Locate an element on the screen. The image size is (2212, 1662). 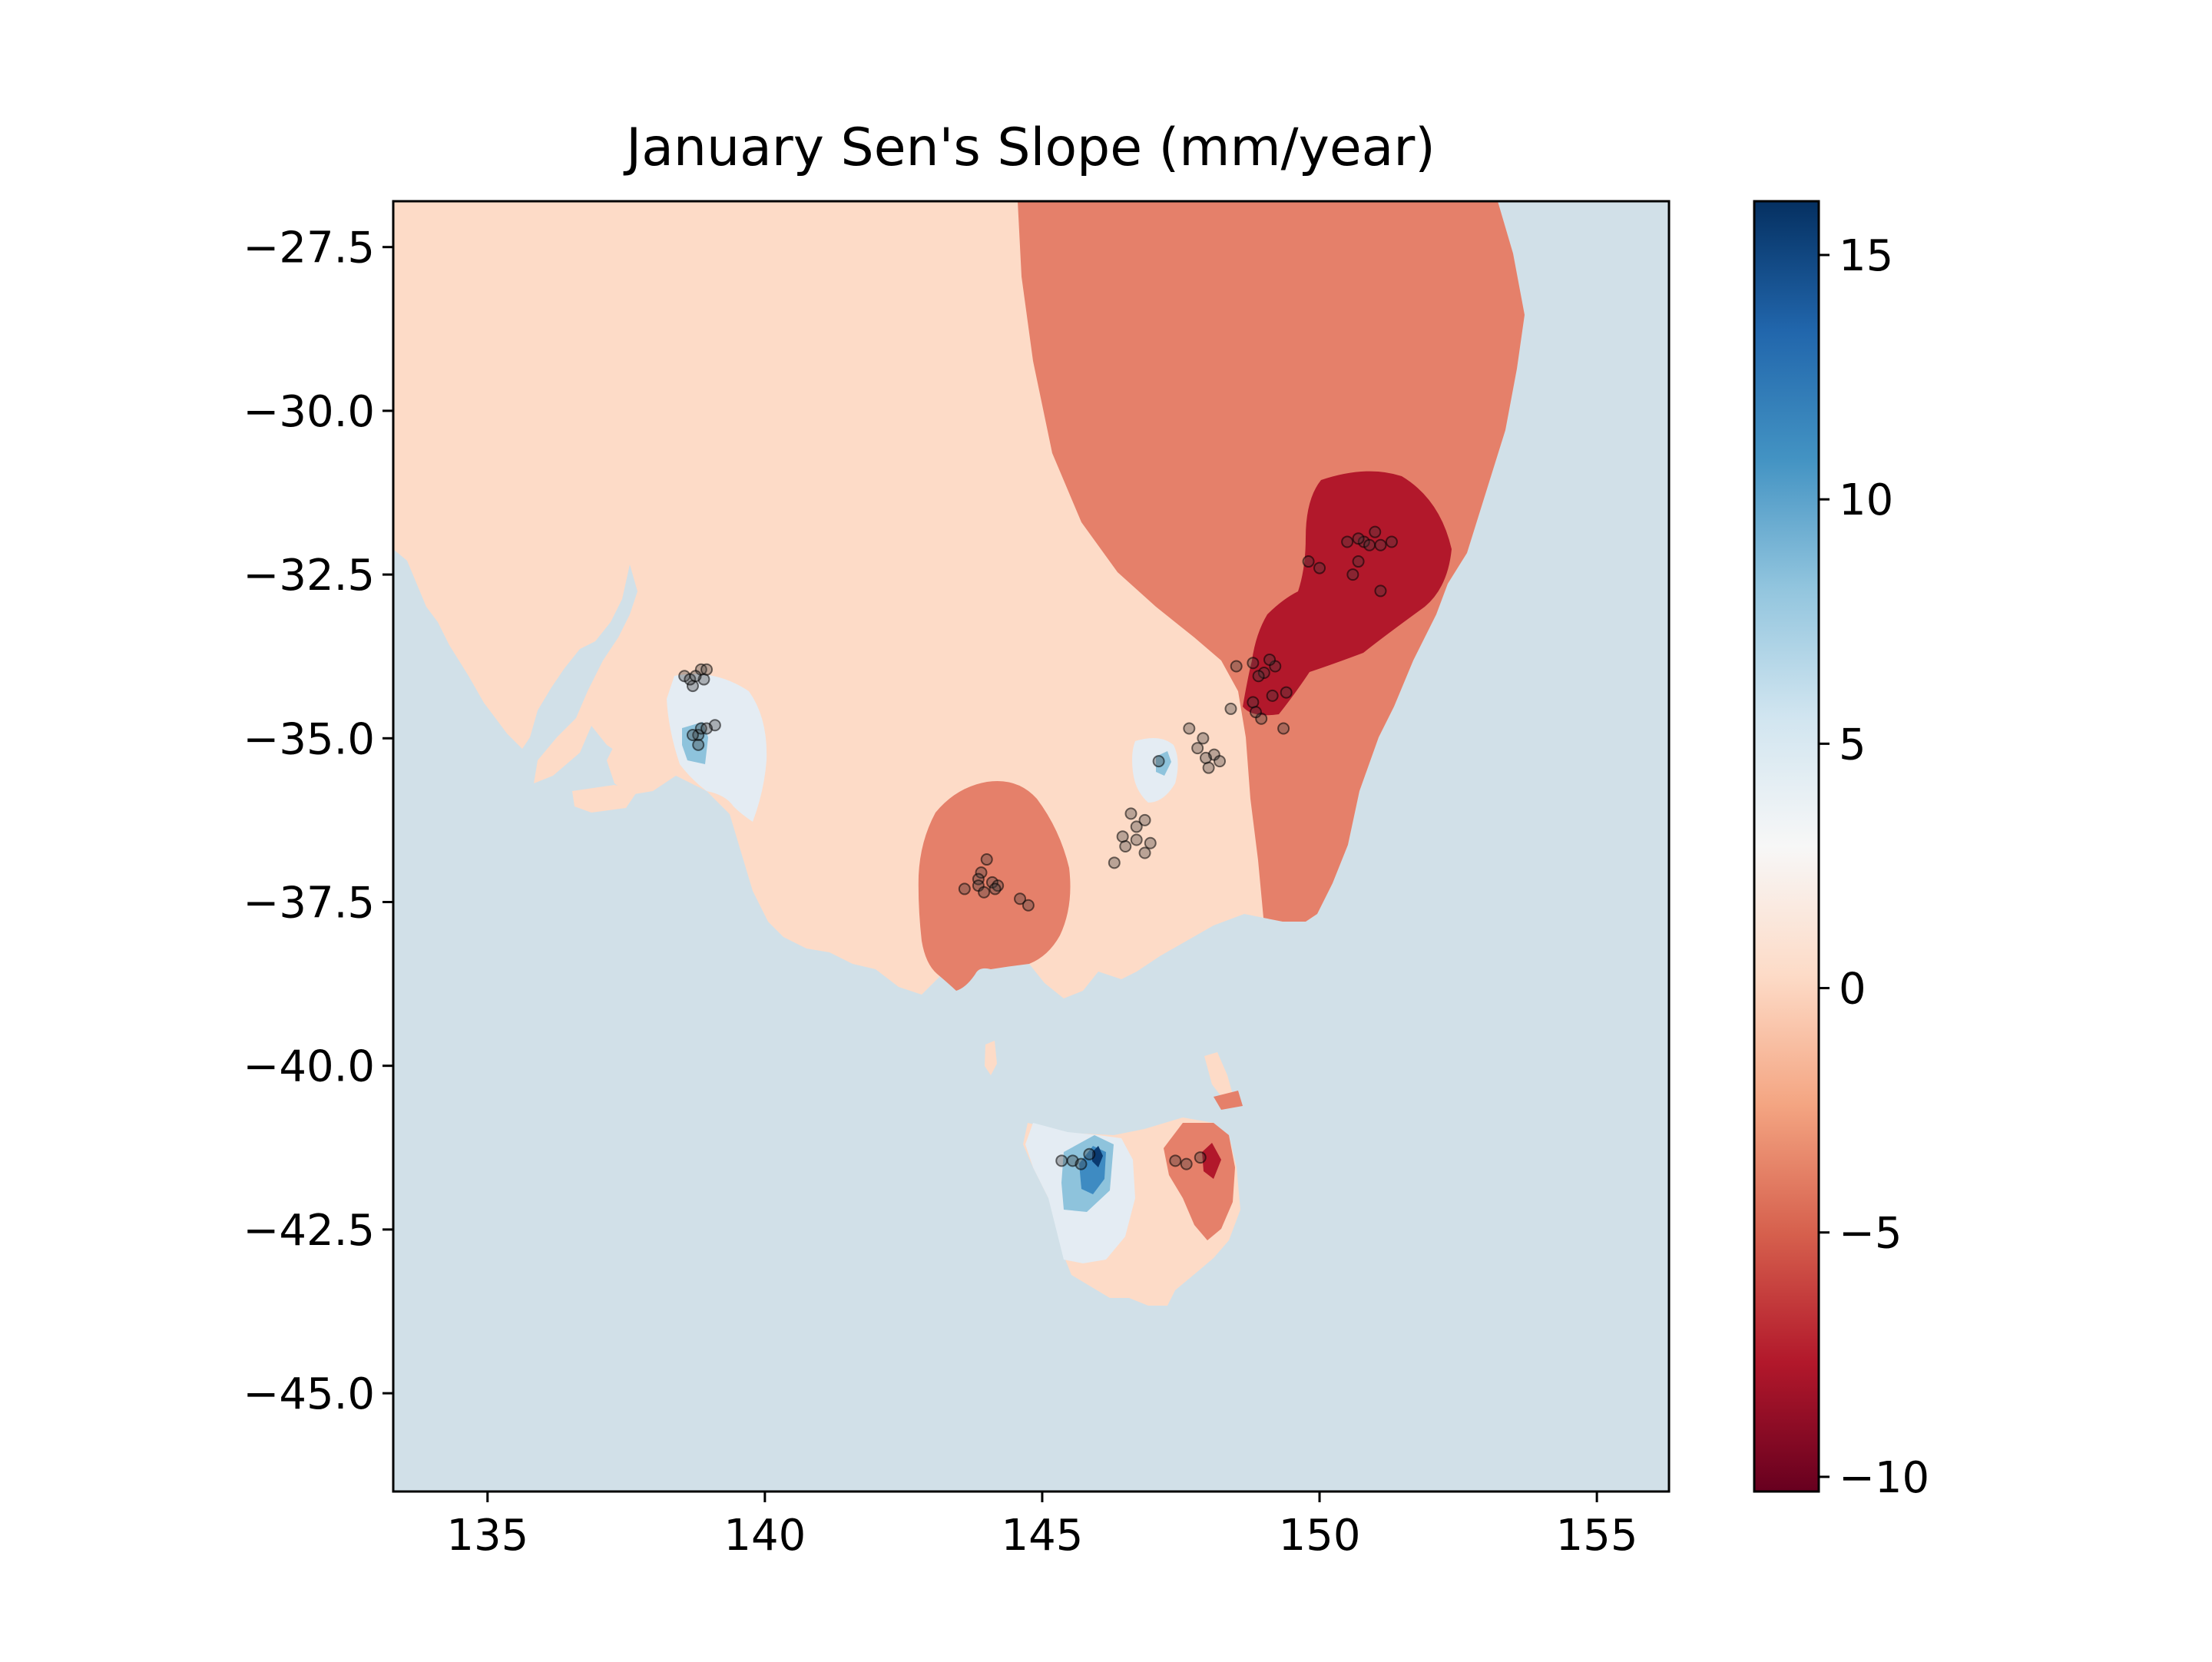
station-markers is located at coordinates (1038, 847).